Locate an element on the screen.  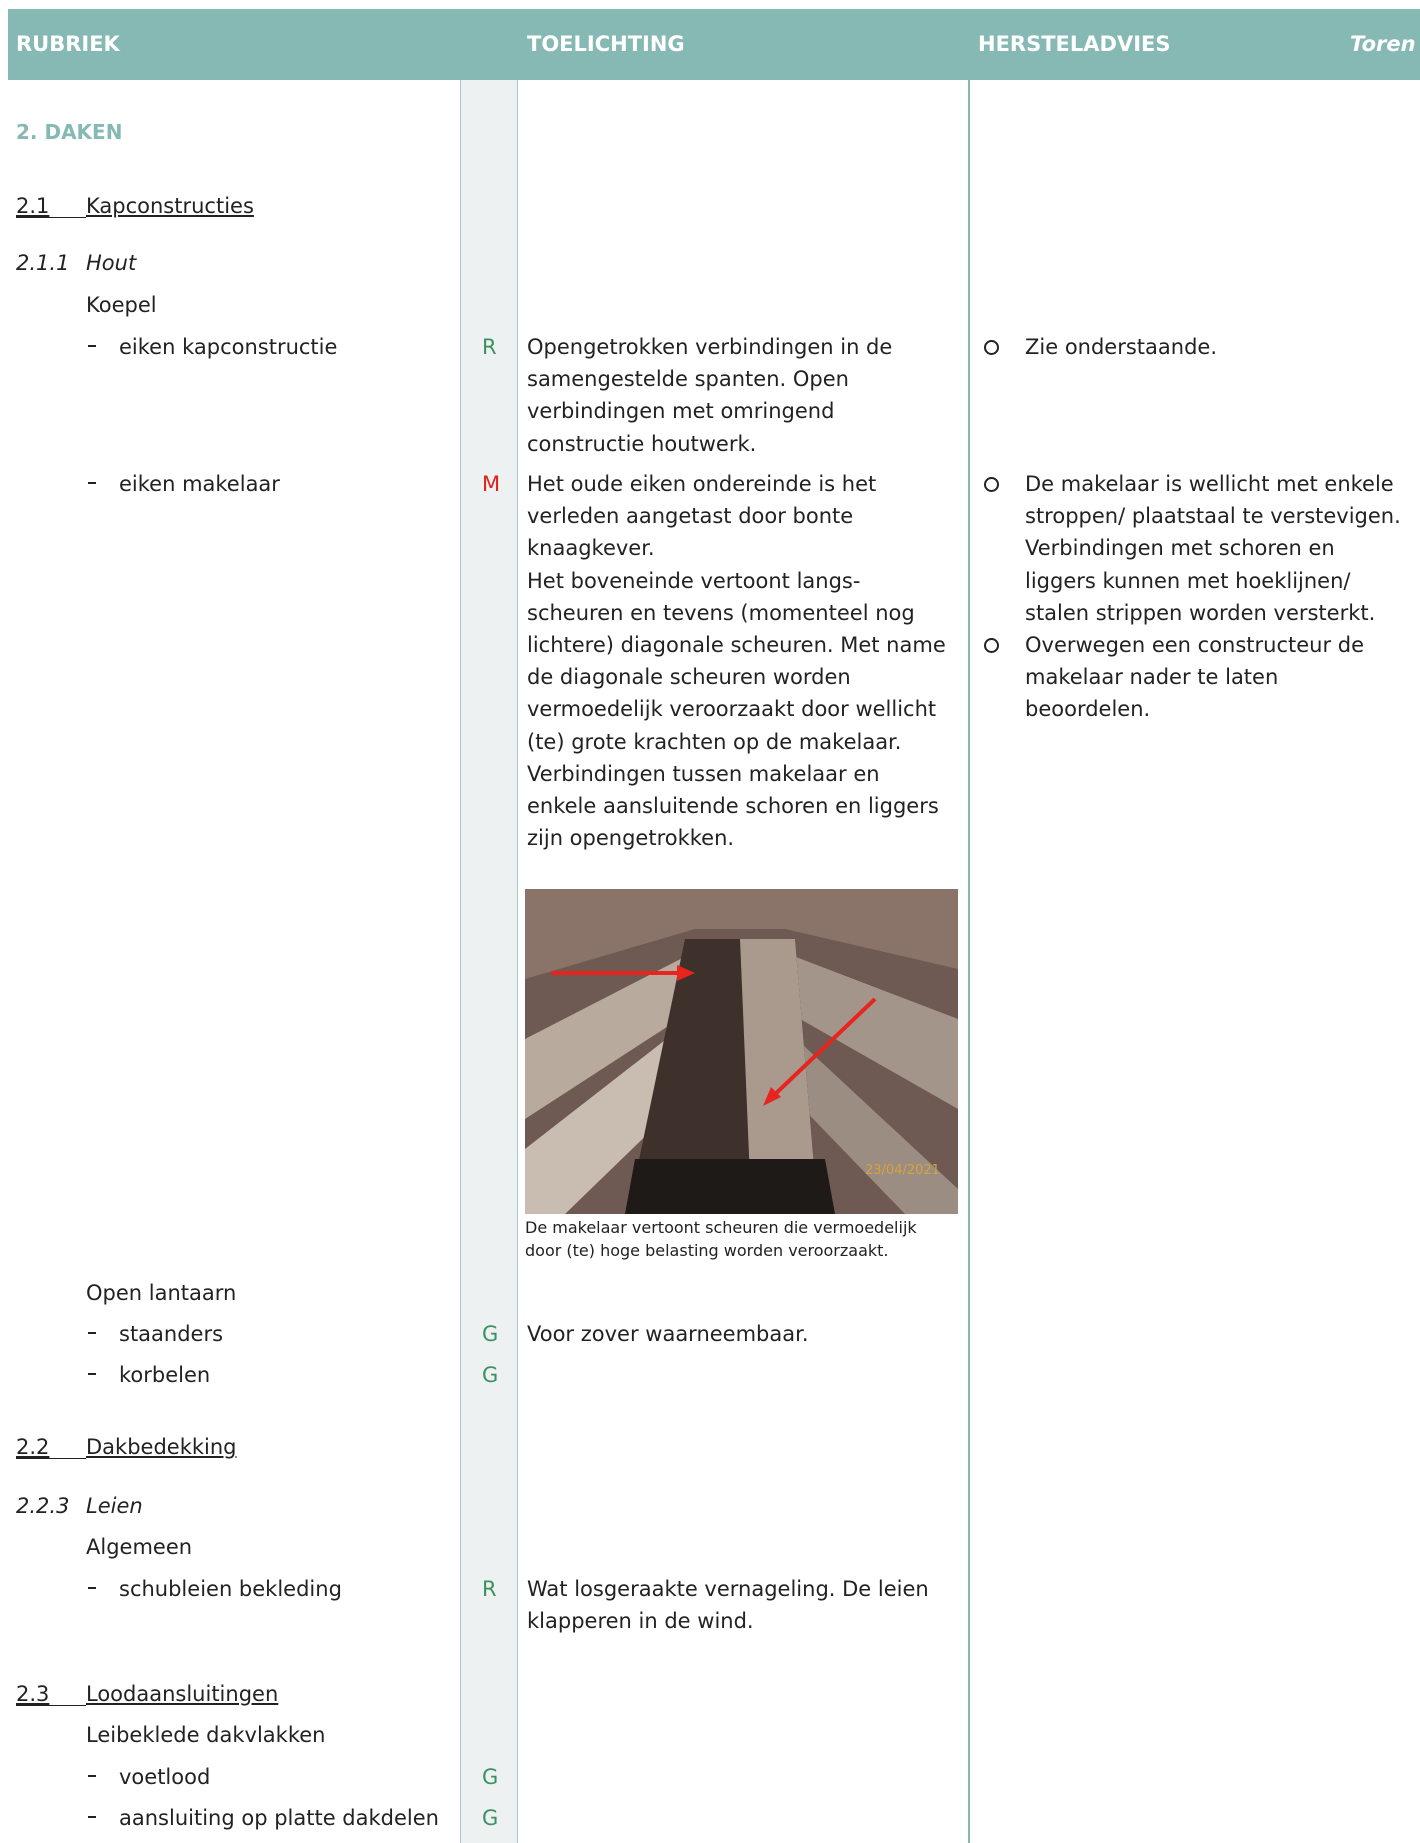
note-line: Opengetrokken verbindingen in de is located at coordinates (710, 347).